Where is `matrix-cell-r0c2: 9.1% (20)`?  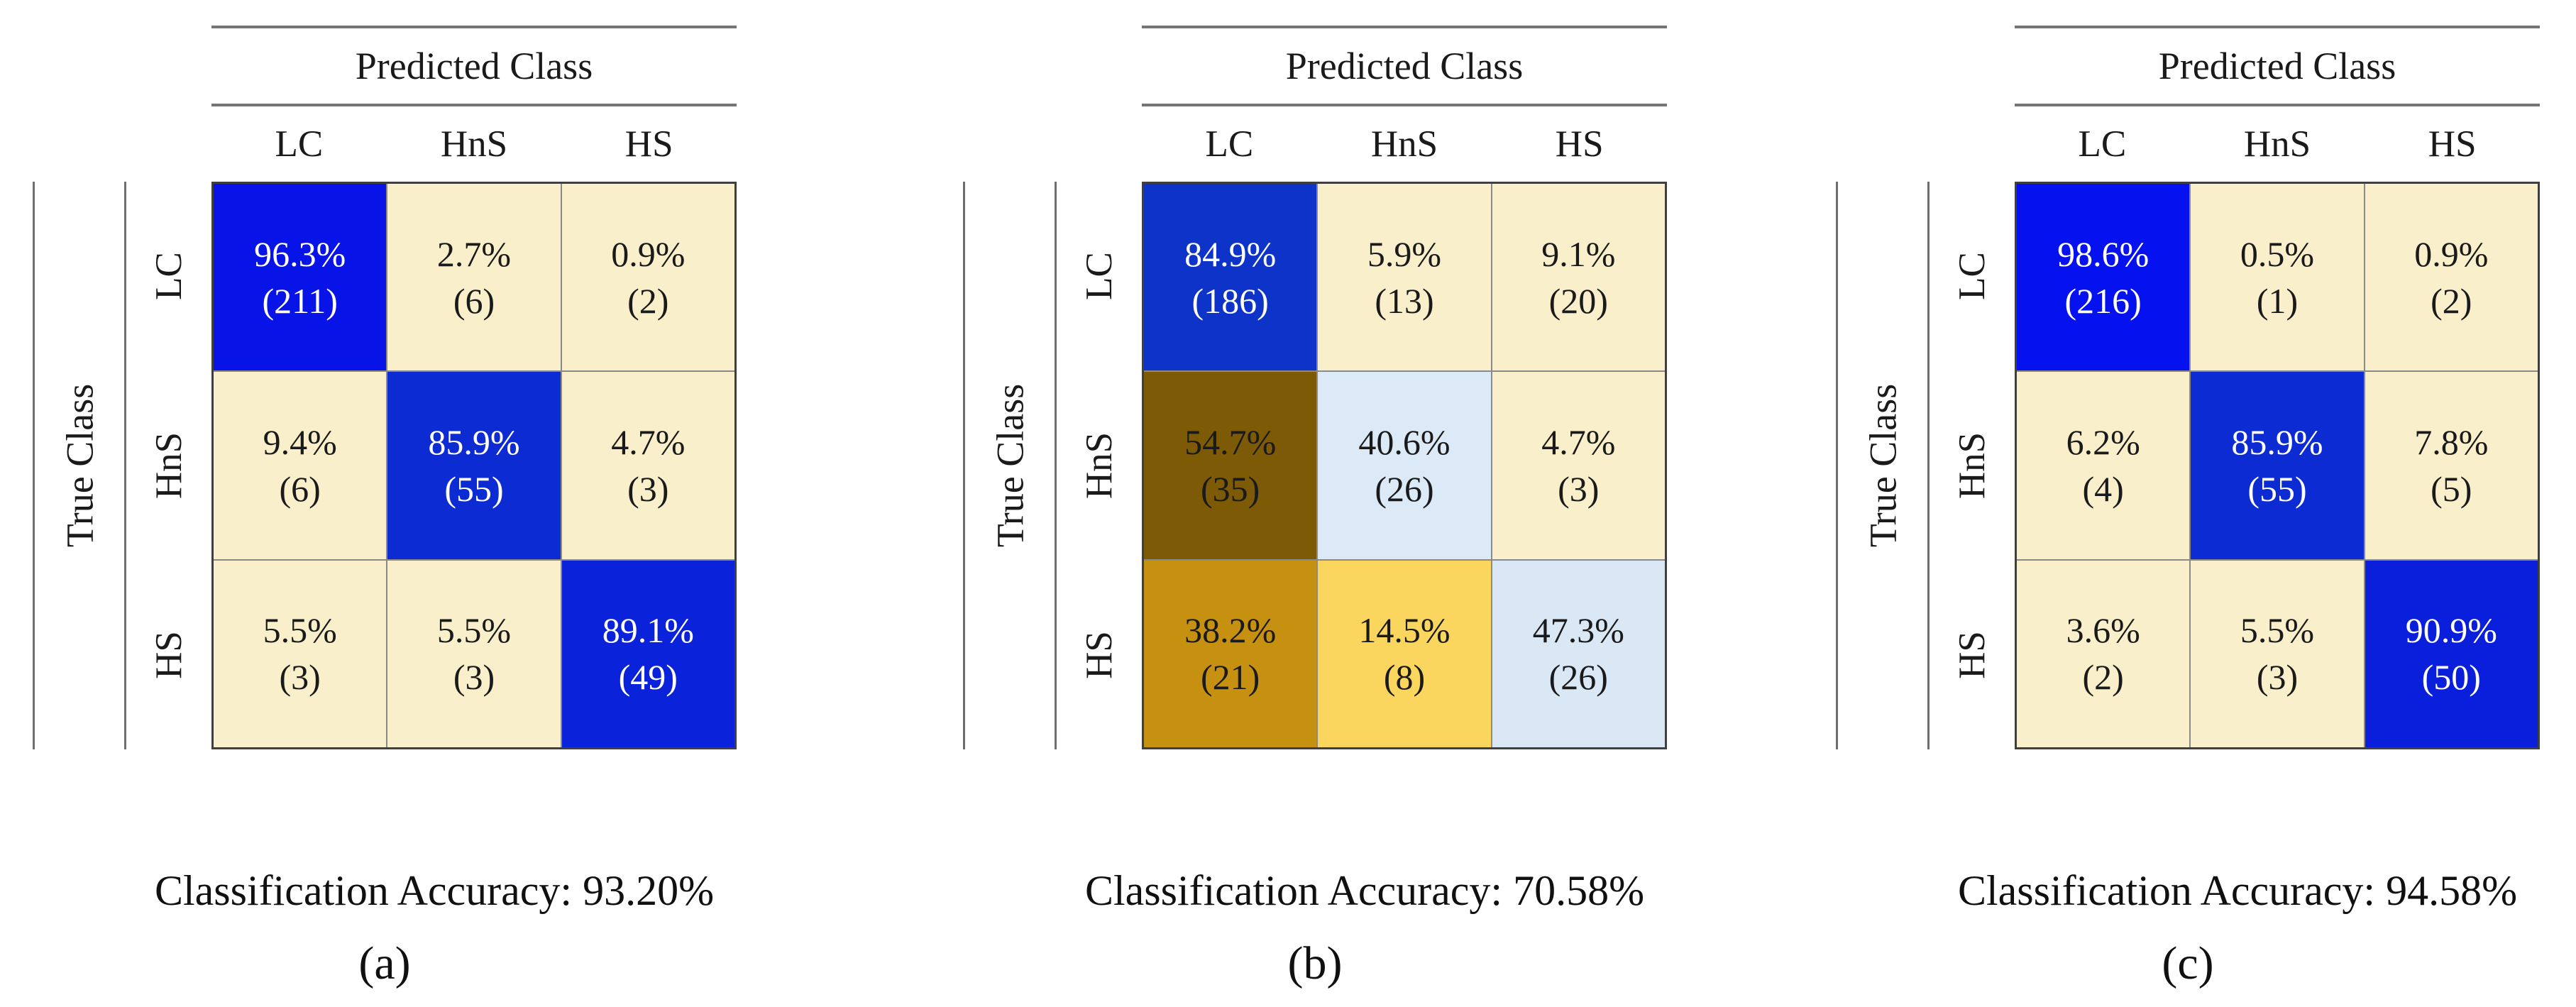
matrix-cell-r0c2: 9.1% (20) is located at coordinates (1578, 277).